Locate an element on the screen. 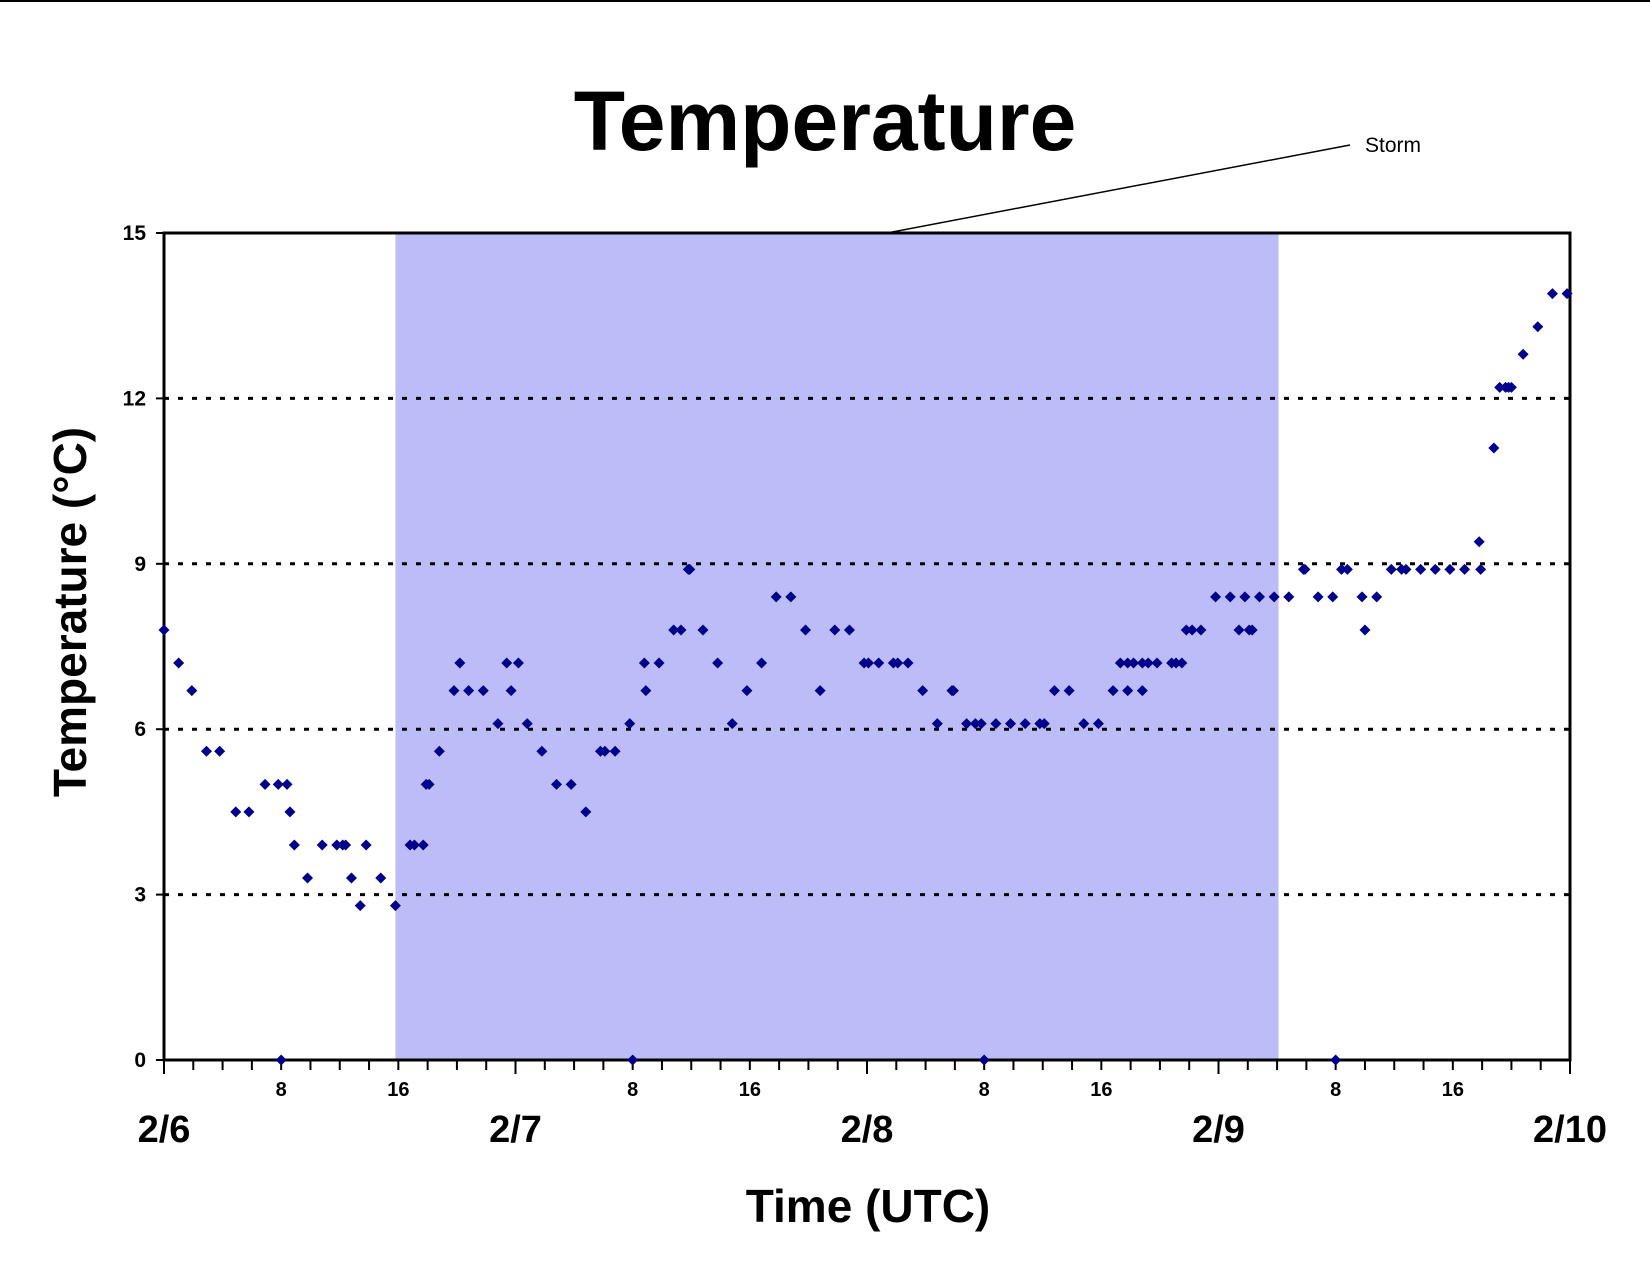 This screenshot has width=1650, height=1275. y-tick-label: 0 is located at coordinates (140, 1060).